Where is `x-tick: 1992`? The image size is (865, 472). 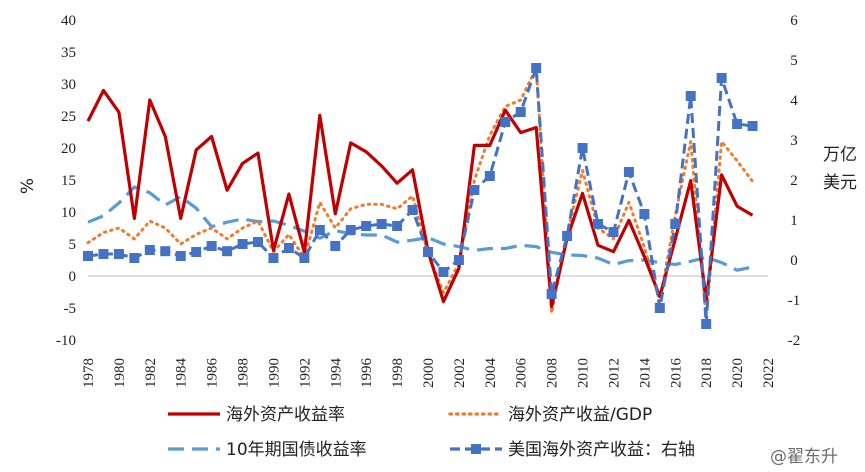 x-tick: 1992 is located at coordinates (305, 373).